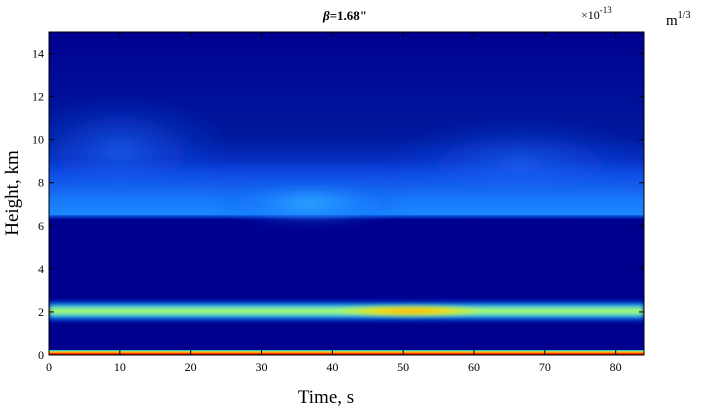 The height and width of the screenshot is (415, 704). I want to click on y-tick-label: 12, so click(38, 97).